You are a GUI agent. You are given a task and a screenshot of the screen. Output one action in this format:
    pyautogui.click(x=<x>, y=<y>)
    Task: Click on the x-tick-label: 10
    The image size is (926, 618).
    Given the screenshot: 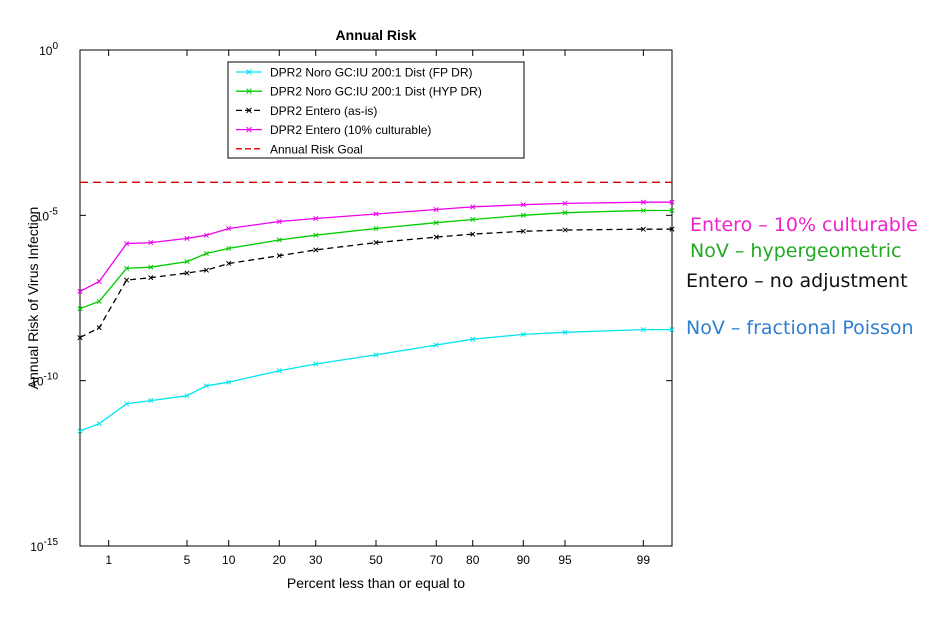 What is the action you would take?
    pyautogui.click(x=229, y=560)
    